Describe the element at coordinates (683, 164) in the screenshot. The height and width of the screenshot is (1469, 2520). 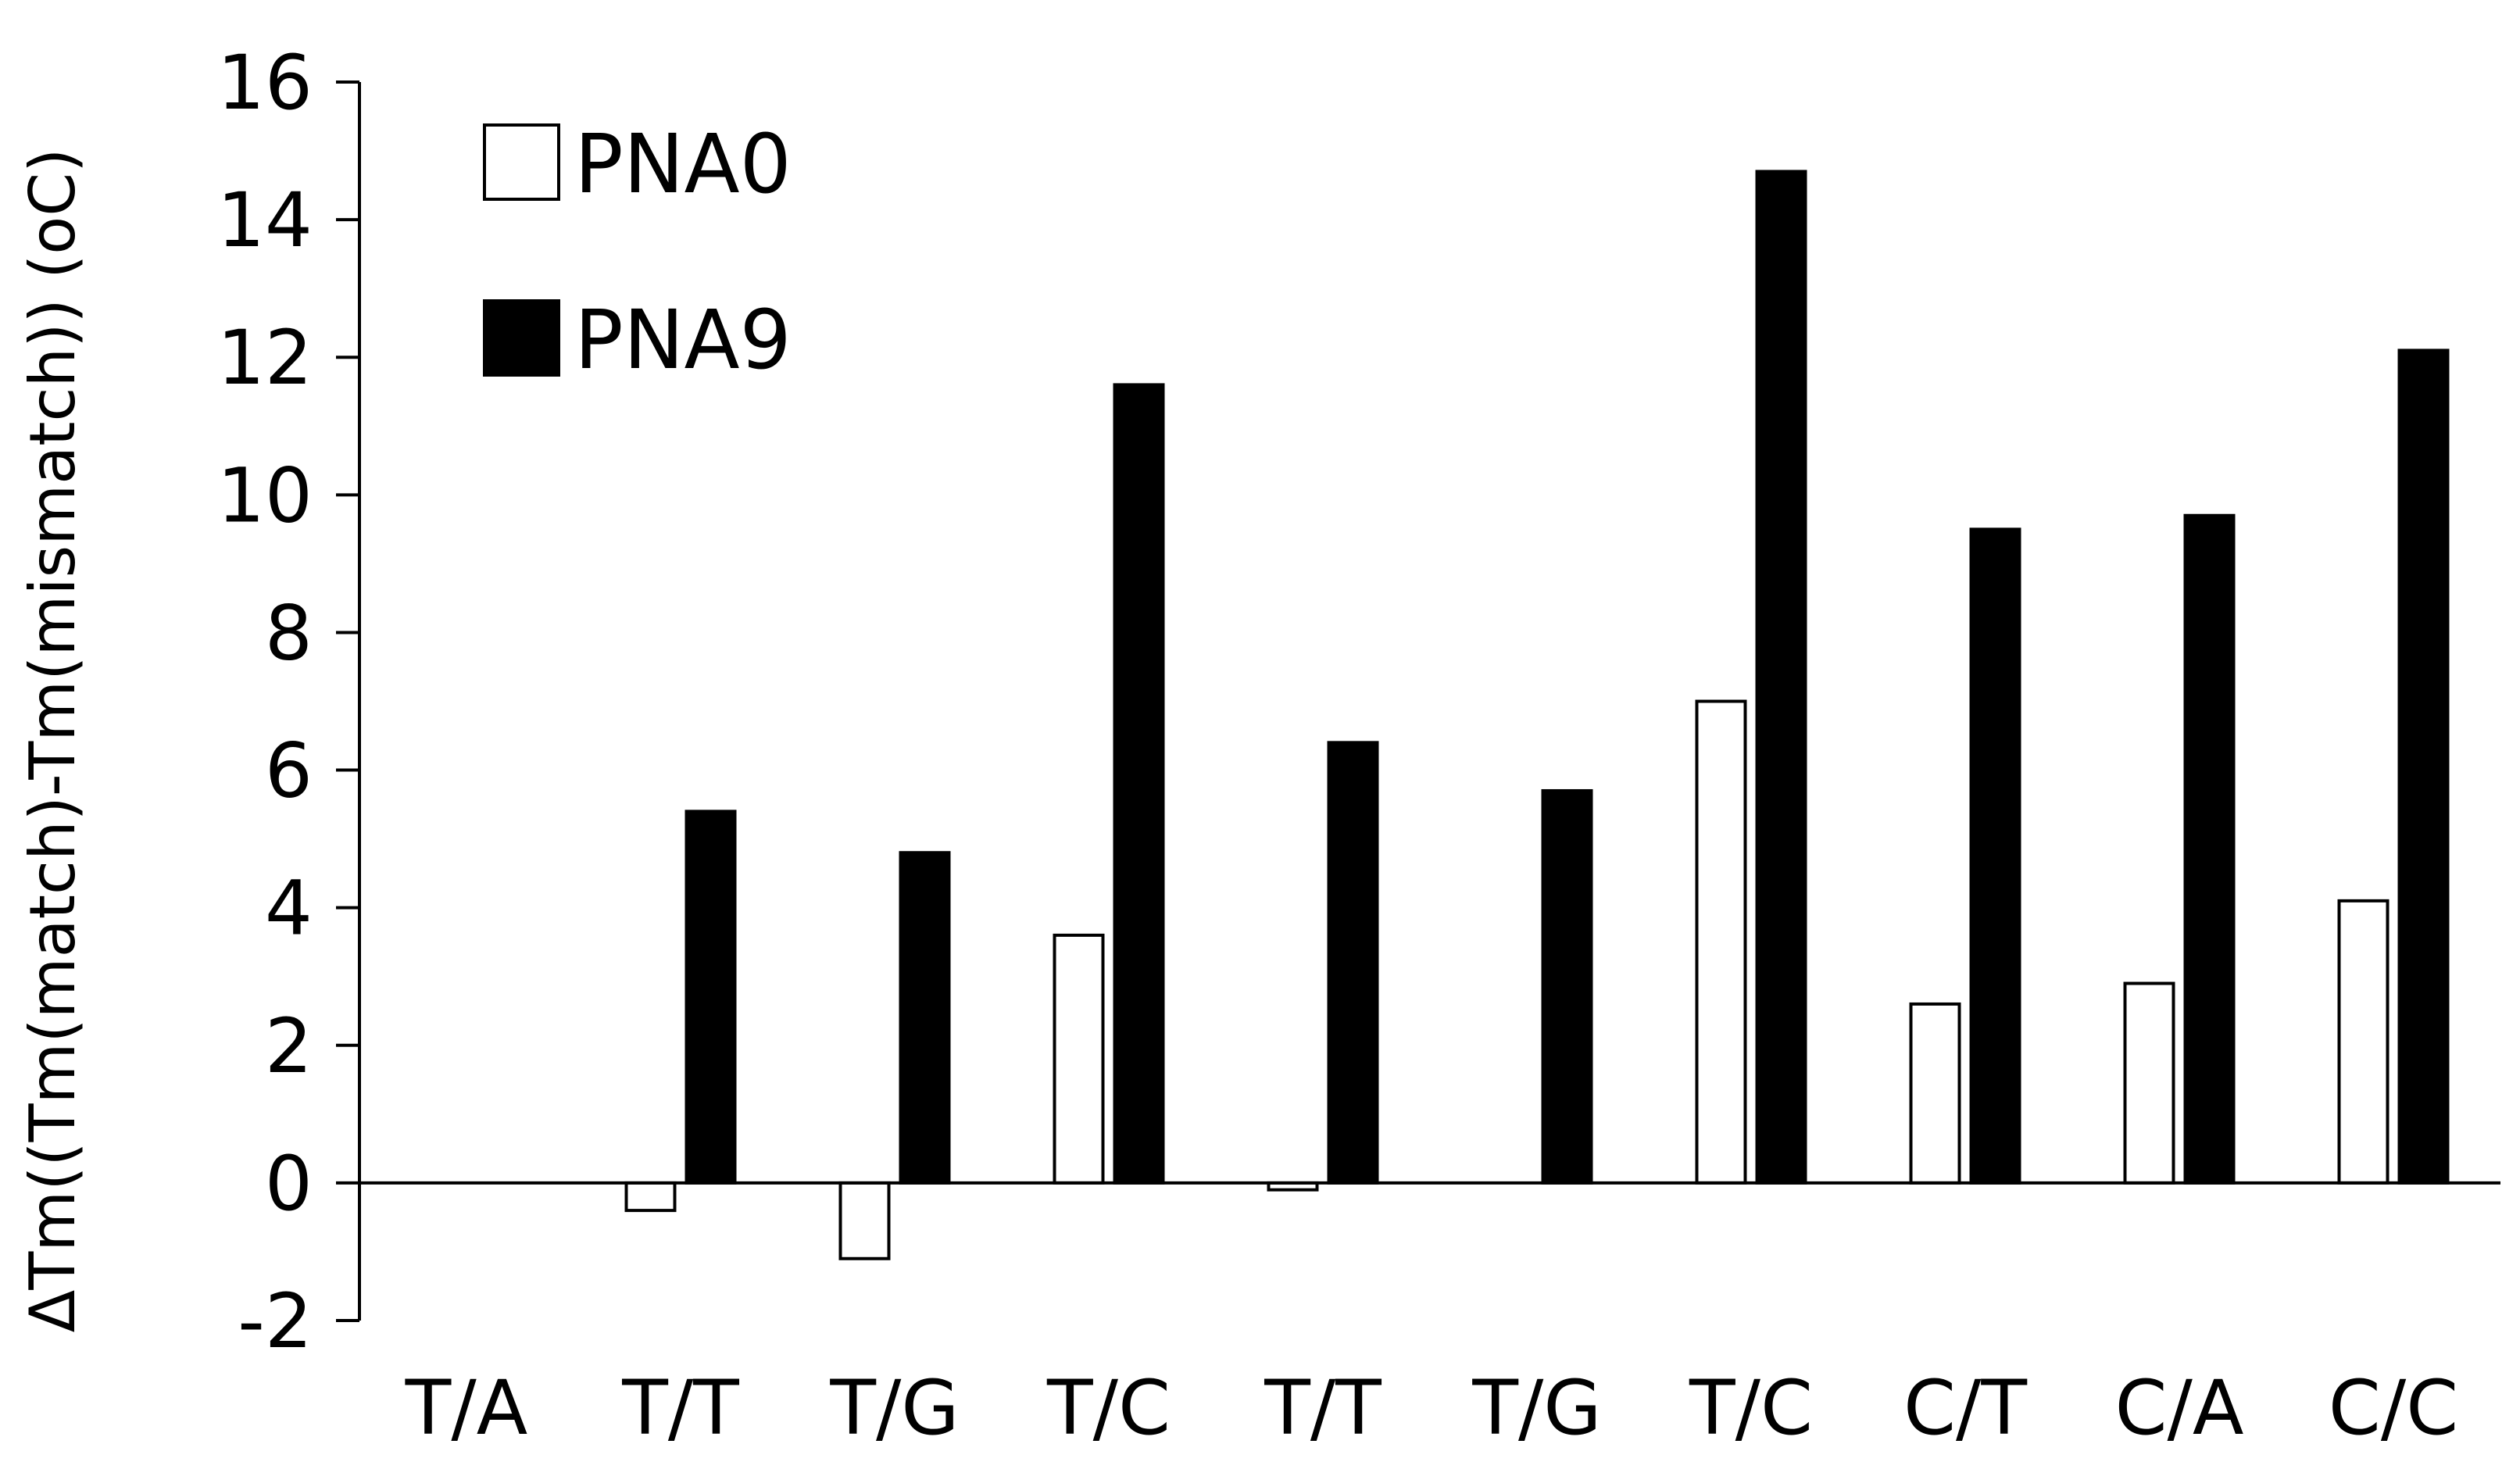
I see `legend-label: PNA0` at that location.